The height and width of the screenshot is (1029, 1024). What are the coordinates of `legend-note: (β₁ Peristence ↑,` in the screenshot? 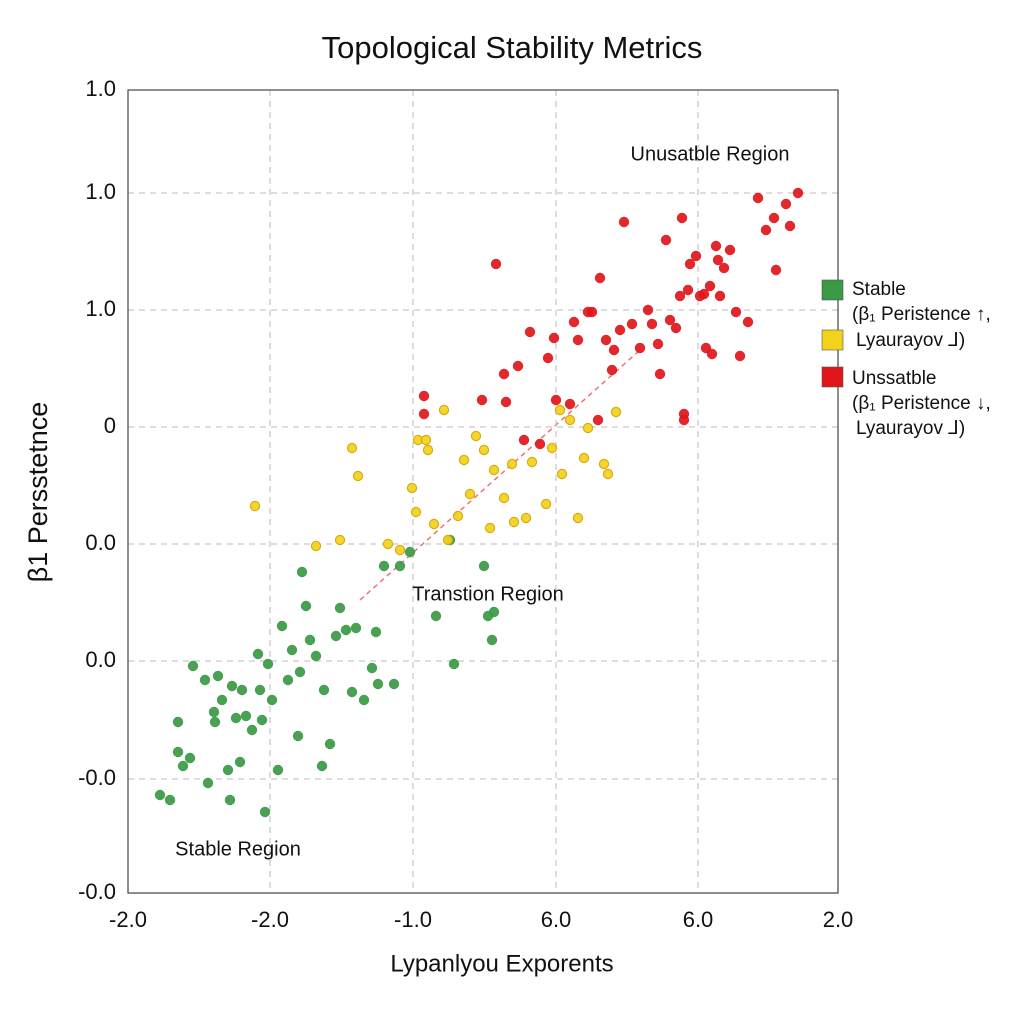 It's located at (921, 314).